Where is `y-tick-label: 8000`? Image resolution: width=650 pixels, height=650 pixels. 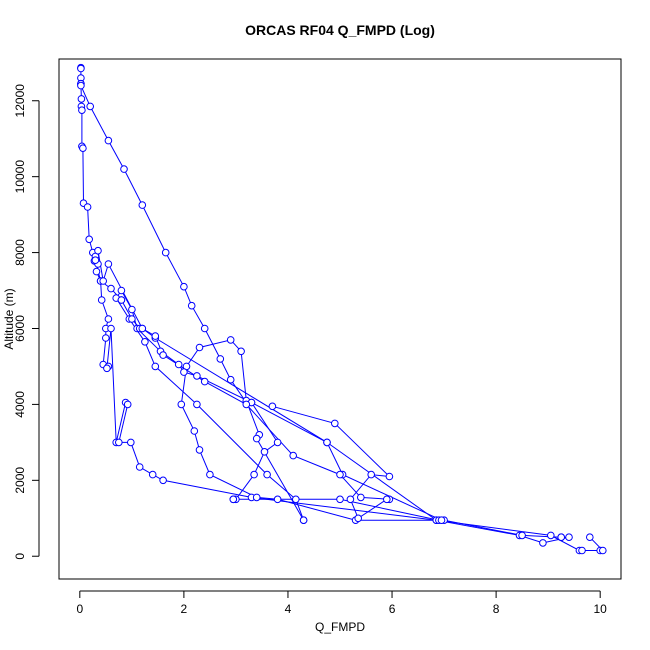 y-tick-label: 8000 is located at coordinates (20, 252).